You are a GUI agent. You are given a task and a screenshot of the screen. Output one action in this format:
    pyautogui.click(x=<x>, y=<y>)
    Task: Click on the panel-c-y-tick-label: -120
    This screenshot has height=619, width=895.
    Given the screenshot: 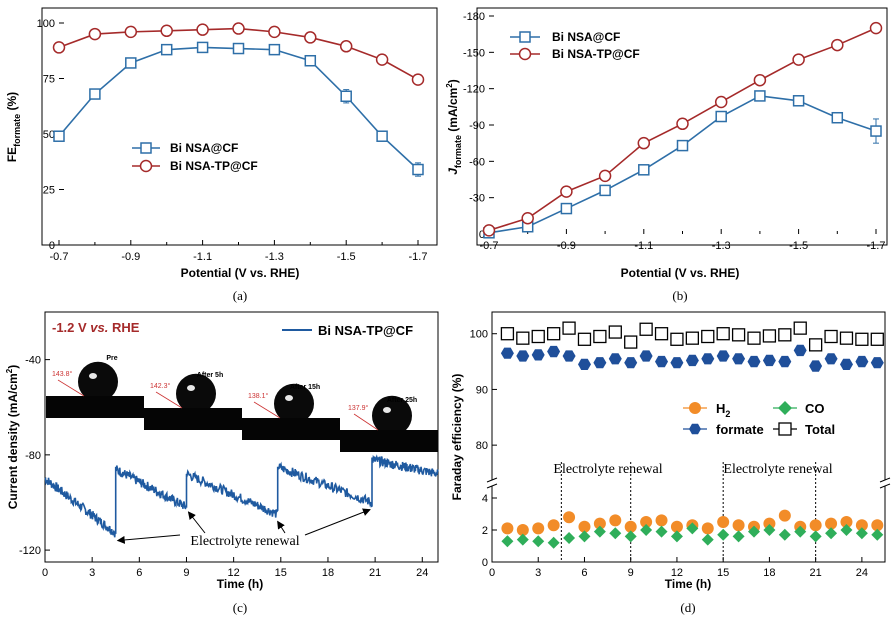 What is the action you would take?
    pyautogui.click(x=30, y=551)
    